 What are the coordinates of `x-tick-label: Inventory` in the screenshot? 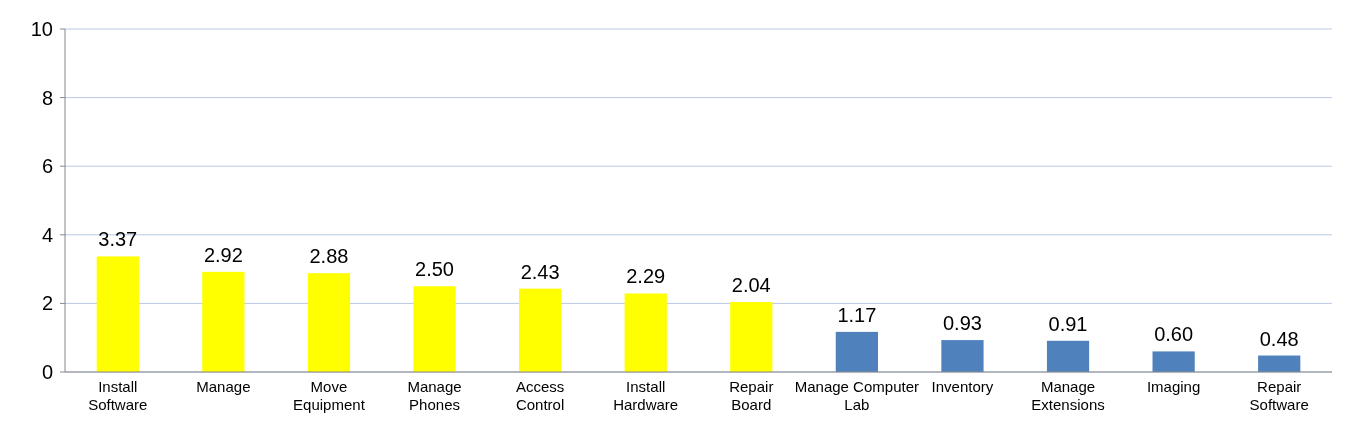 It's located at (962, 386).